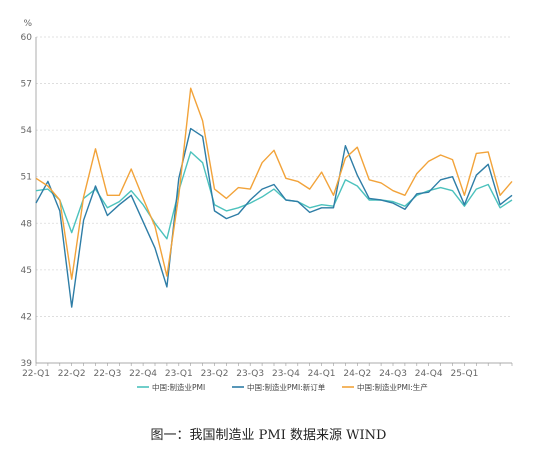 The image size is (537, 450). Describe the element at coordinates (72, 374) in the screenshot. I see `x-tick-label: 22-Q2` at that location.